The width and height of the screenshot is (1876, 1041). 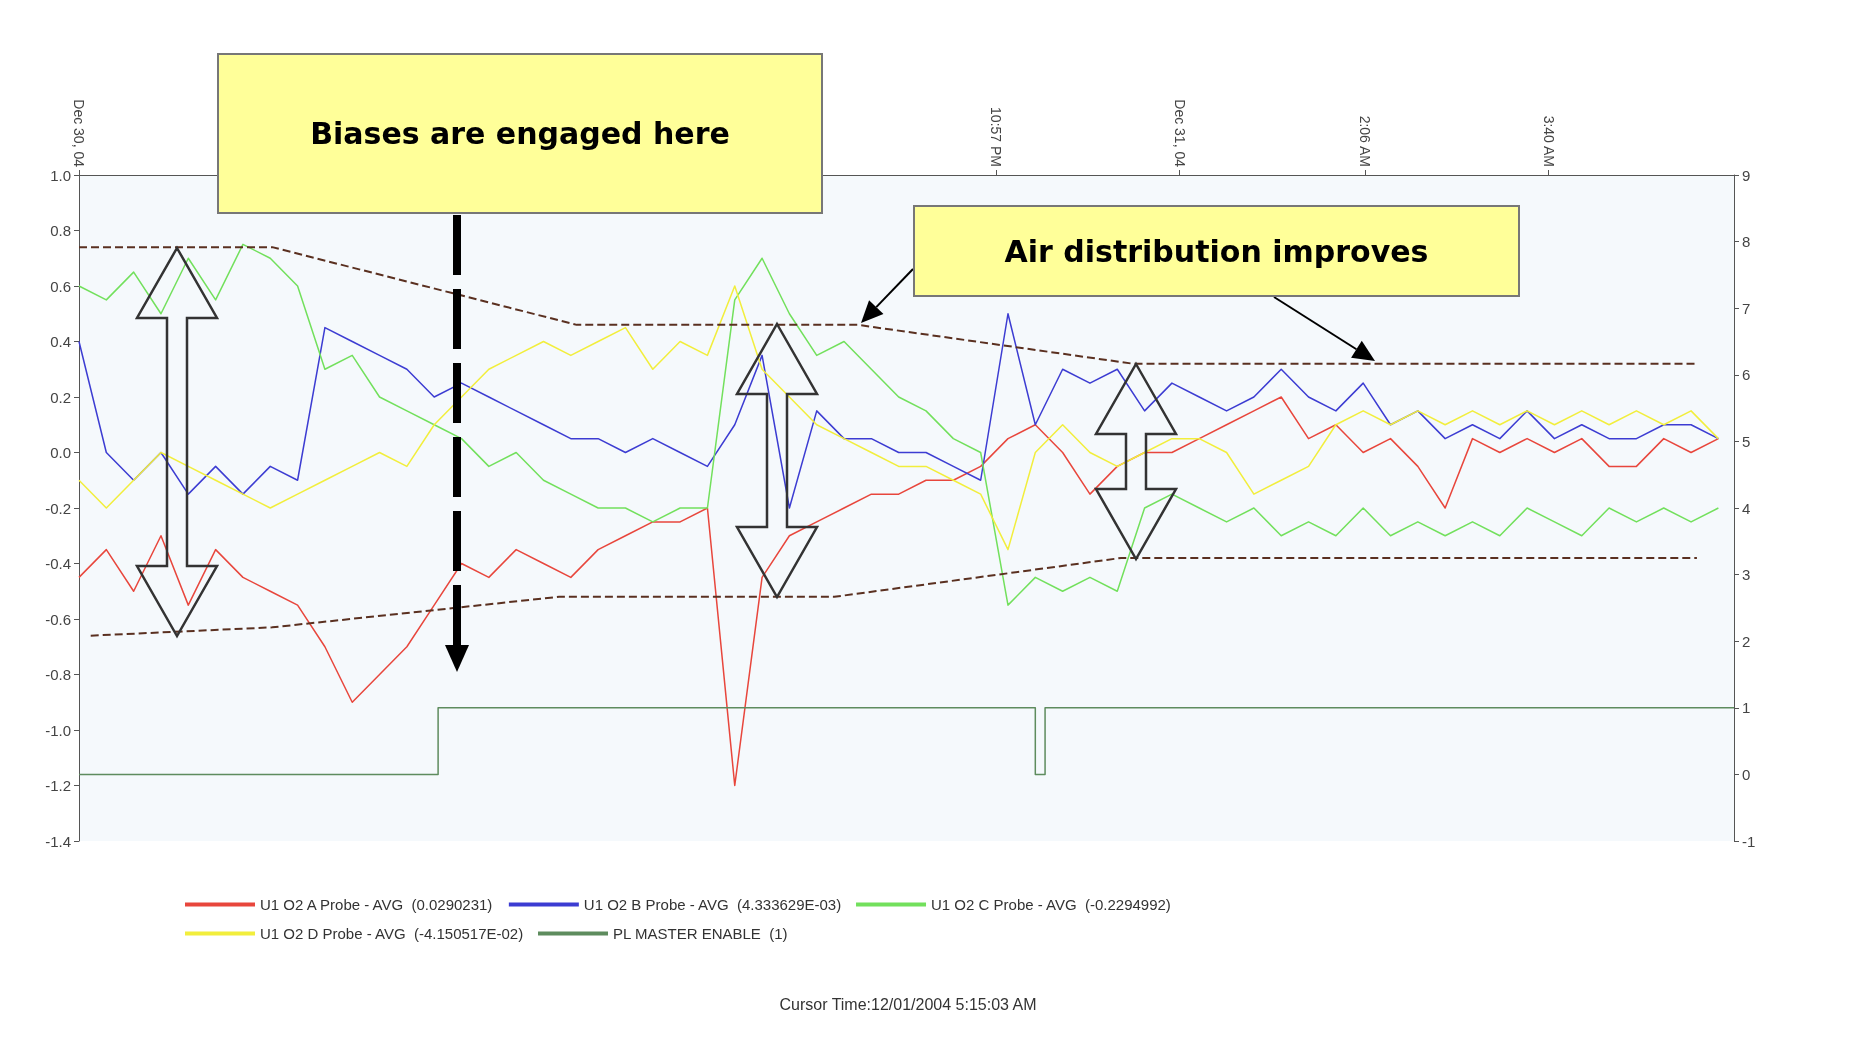 I want to click on y2-tick-label: 2, so click(x=1746, y=641).